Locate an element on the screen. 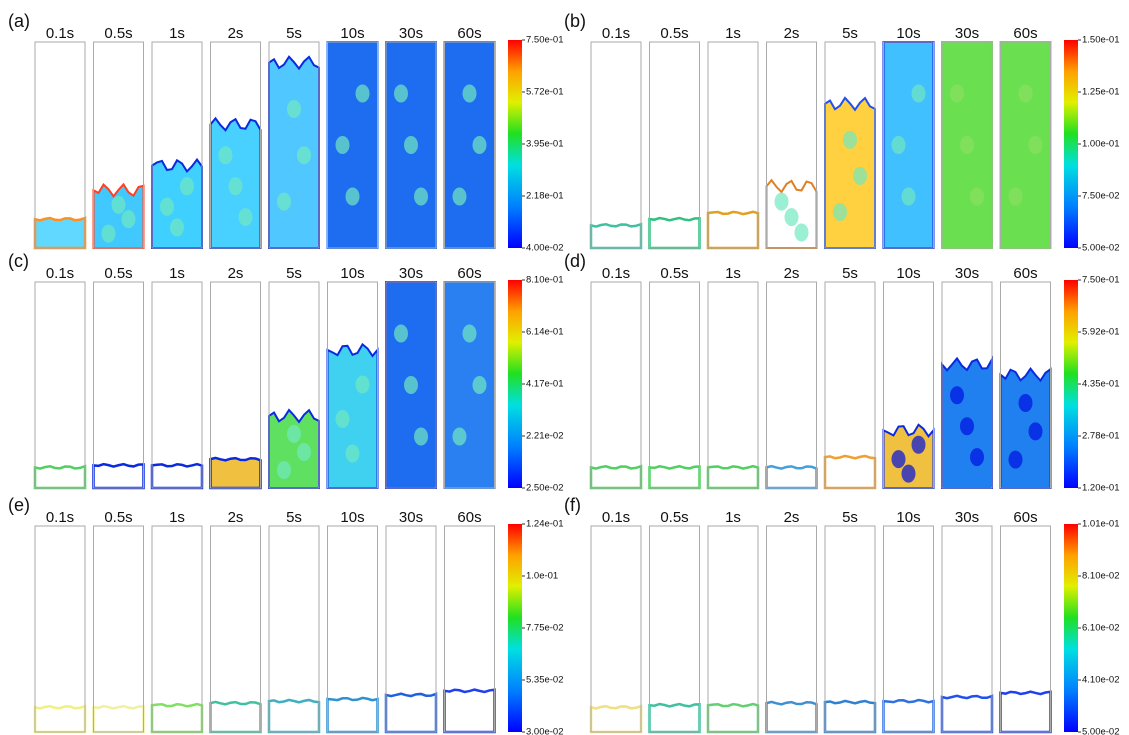 This screenshot has height=735, width=1129. colorbar-label: 4.00e-02 is located at coordinates (545, 248).